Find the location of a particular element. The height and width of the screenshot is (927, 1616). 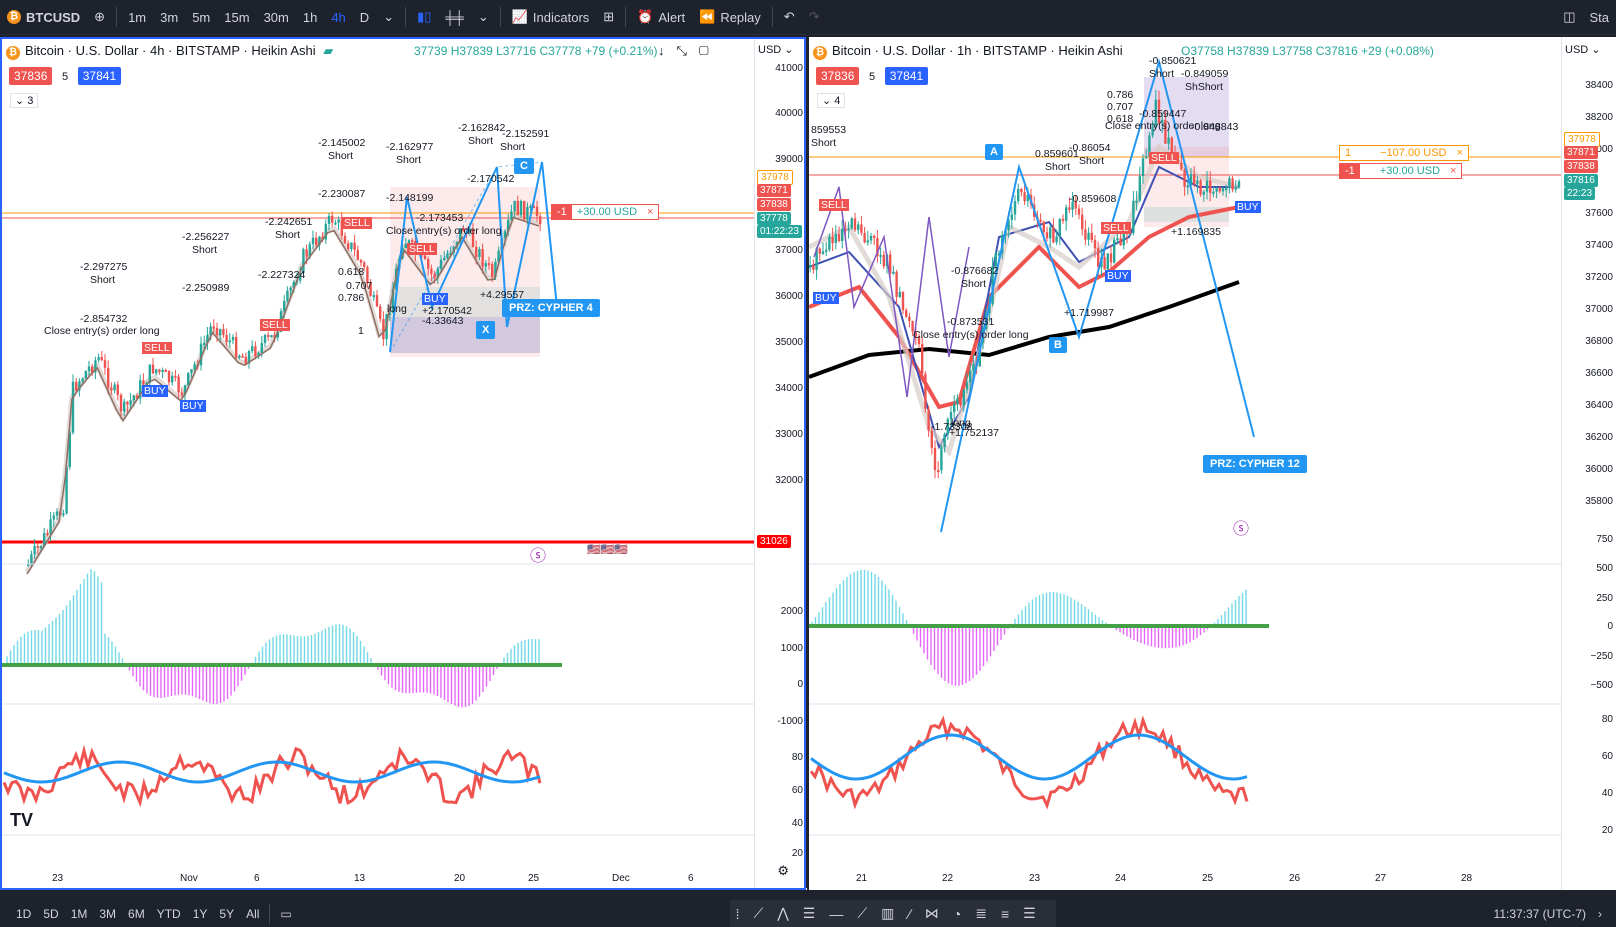

collapse-icon: ⤡ is located at coordinates (687, 50).